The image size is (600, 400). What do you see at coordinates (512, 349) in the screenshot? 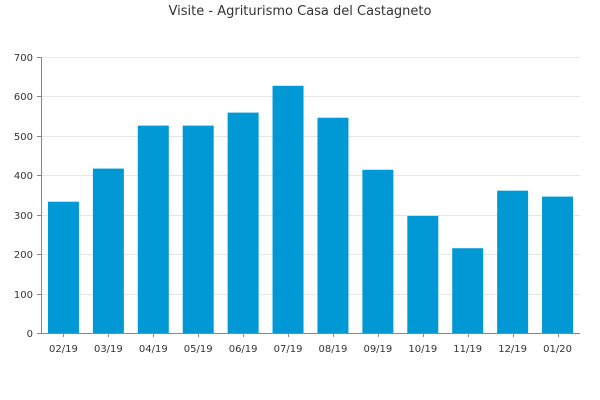
I see `x-tick-label: 12/19` at bounding box center [512, 349].